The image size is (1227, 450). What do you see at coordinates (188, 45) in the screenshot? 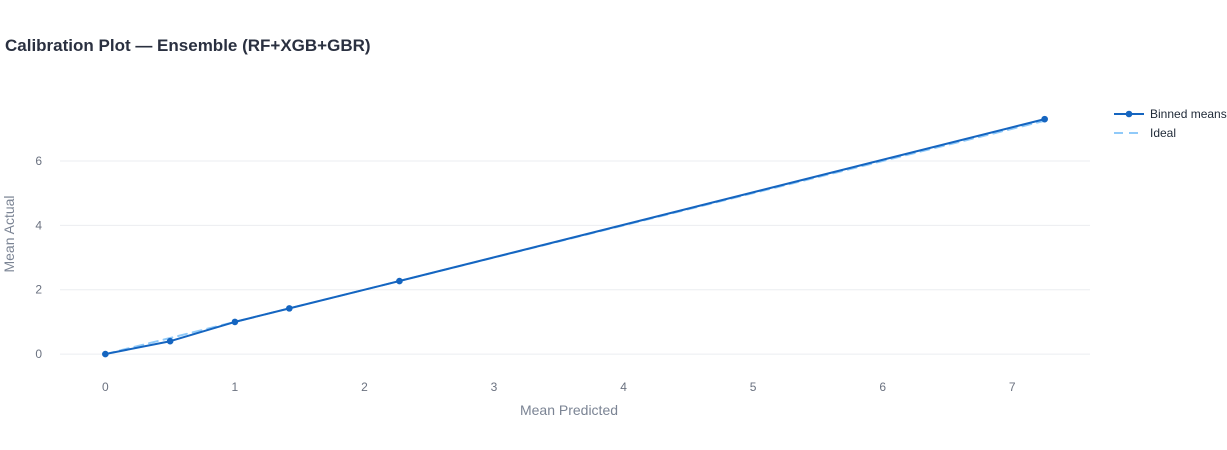
I see `chart-title: Calibration Plot — Ensemble (RF+XGB+GBR)` at bounding box center [188, 45].